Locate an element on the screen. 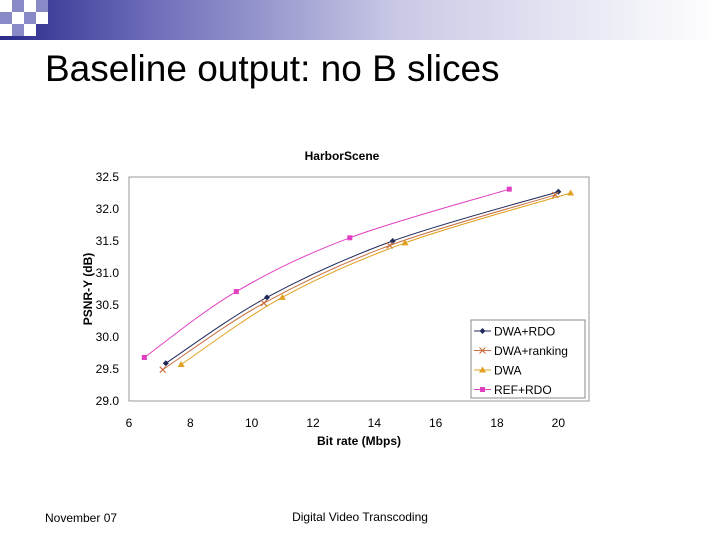 Image resolution: width=720 pixels, height=540 pixels. x-tick-label: 6 is located at coordinates (129, 423).